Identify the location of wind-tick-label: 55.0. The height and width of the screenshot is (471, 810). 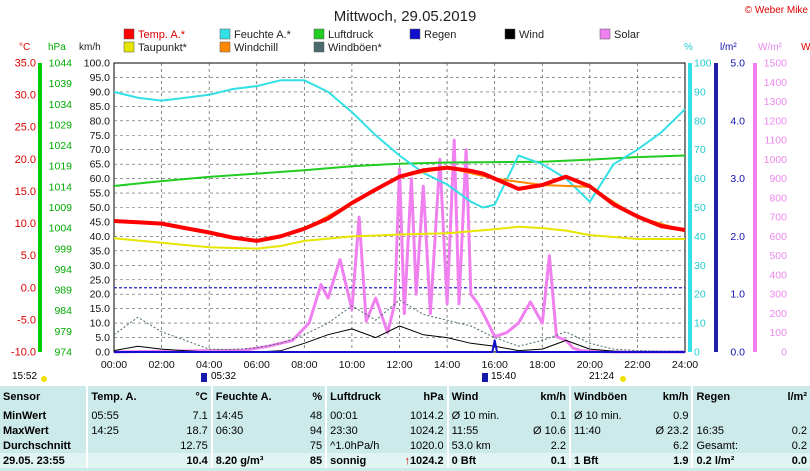
(100, 194).